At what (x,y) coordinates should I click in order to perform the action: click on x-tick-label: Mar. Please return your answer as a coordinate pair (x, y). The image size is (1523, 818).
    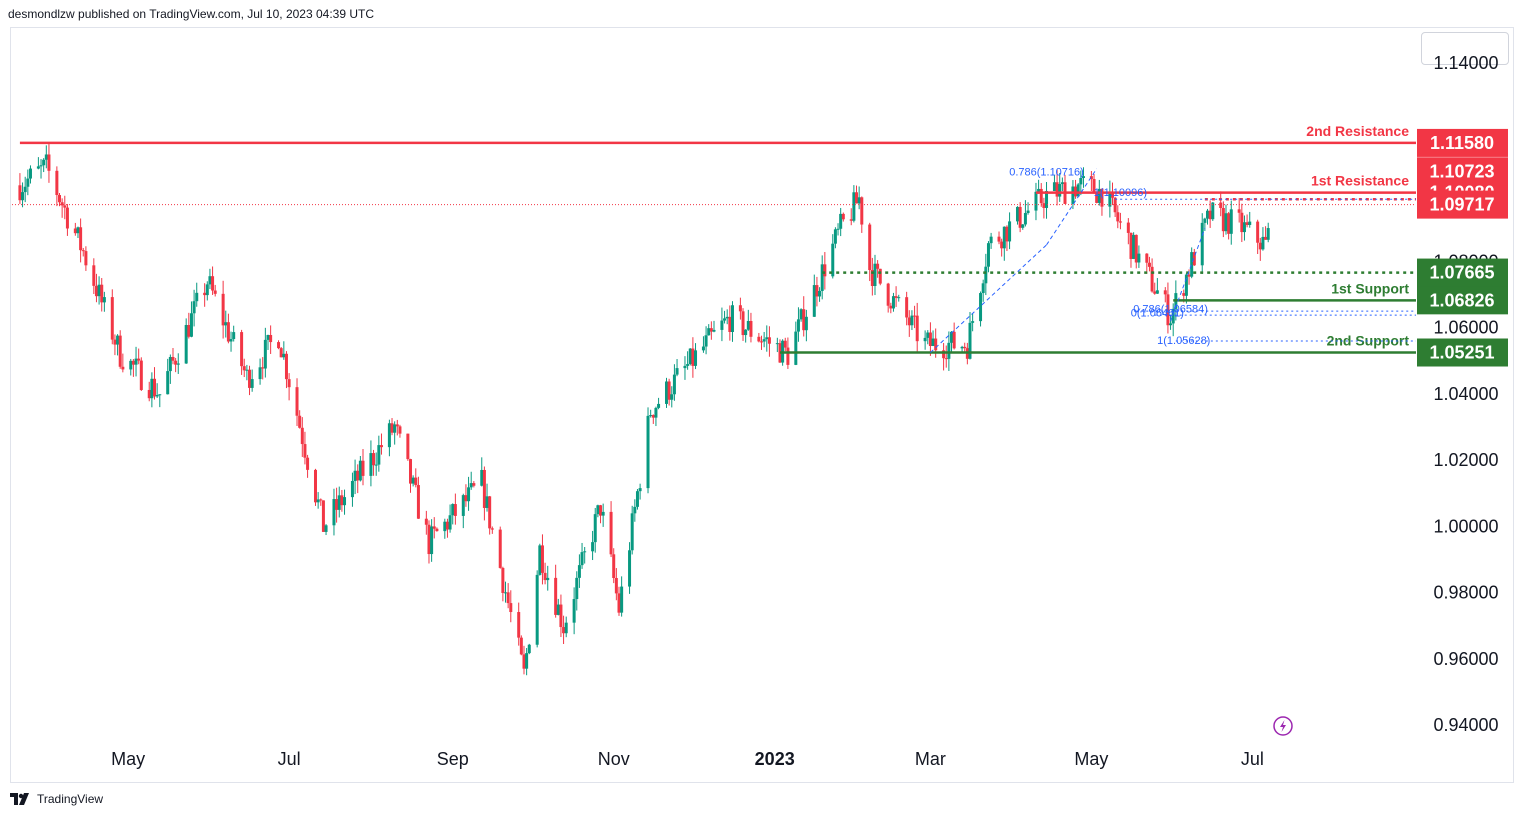
    Looking at the image, I should click on (930, 759).